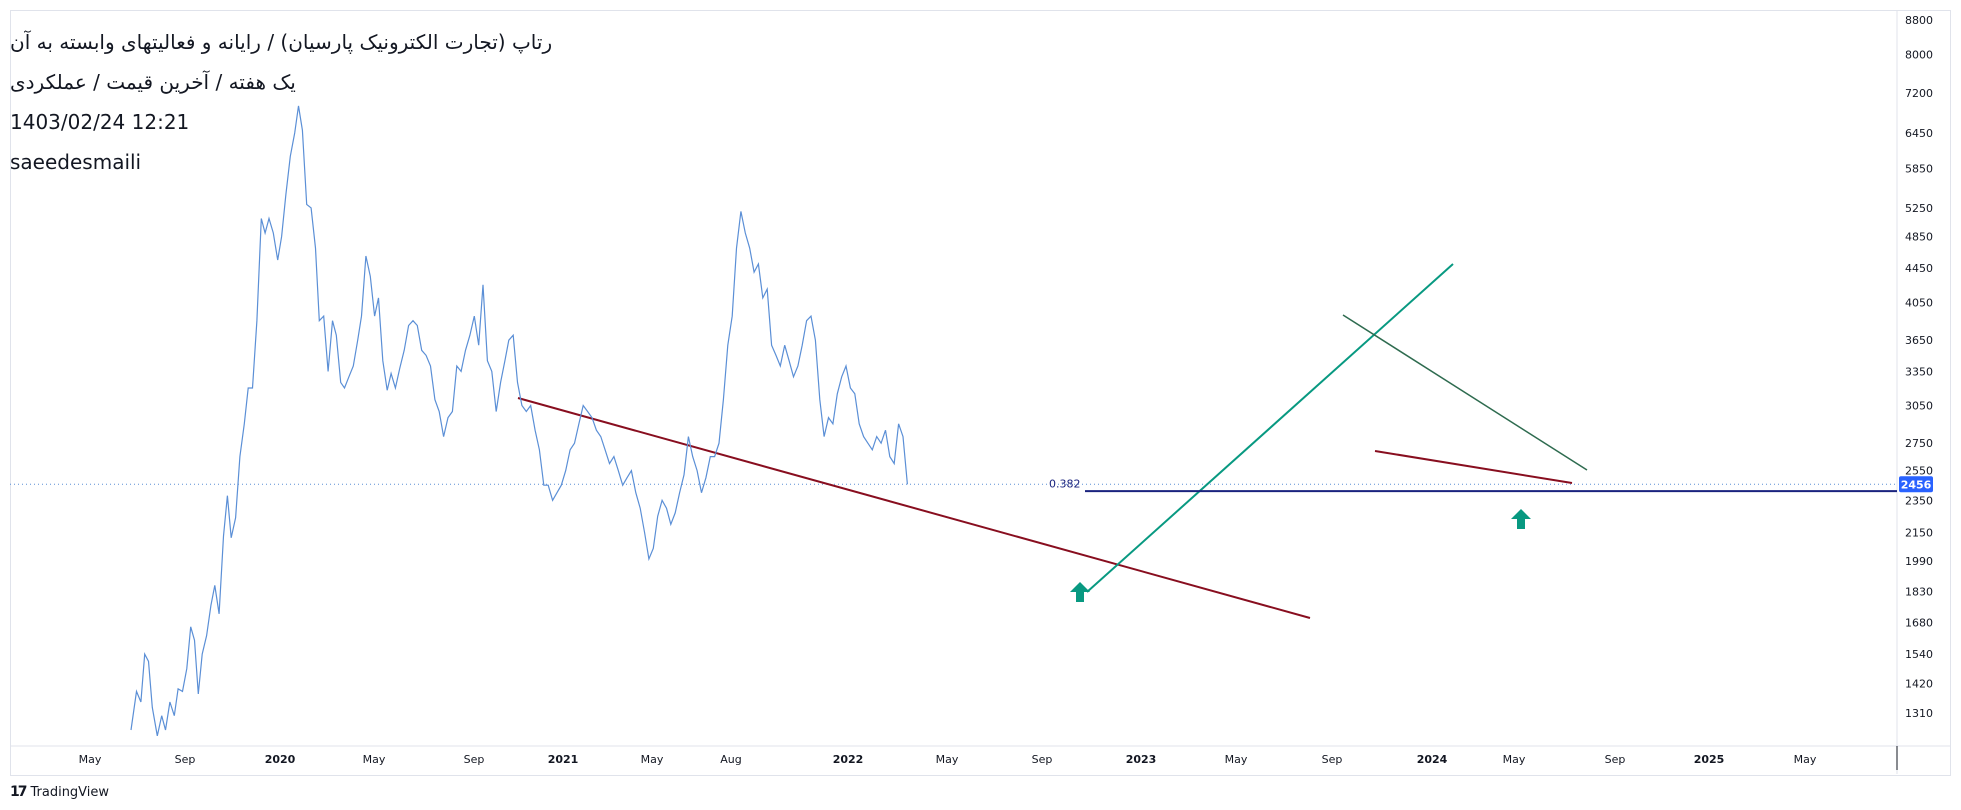 Image resolution: width=1961 pixels, height=810 pixels. I want to click on y-tick-label: 4450, so click(1919, 268).